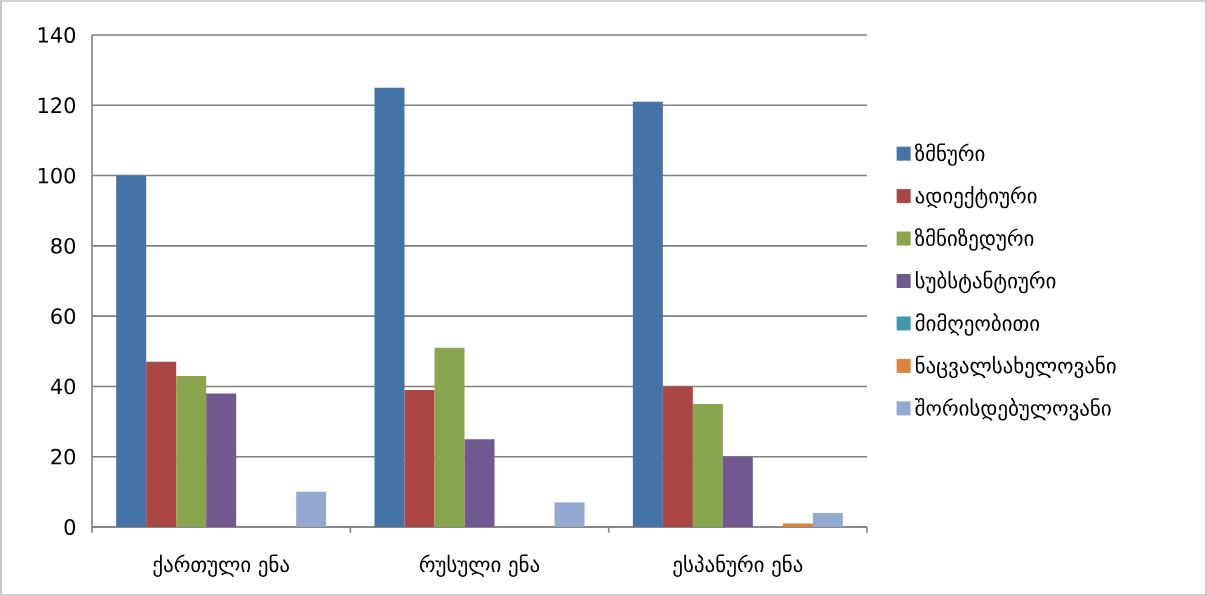 The height and width of the screenshot is (596, 1207). What do you see at coordinates (63, 456) in the screenshot?
I see `y-tick-label: 20` at bounding box center [63, 456].